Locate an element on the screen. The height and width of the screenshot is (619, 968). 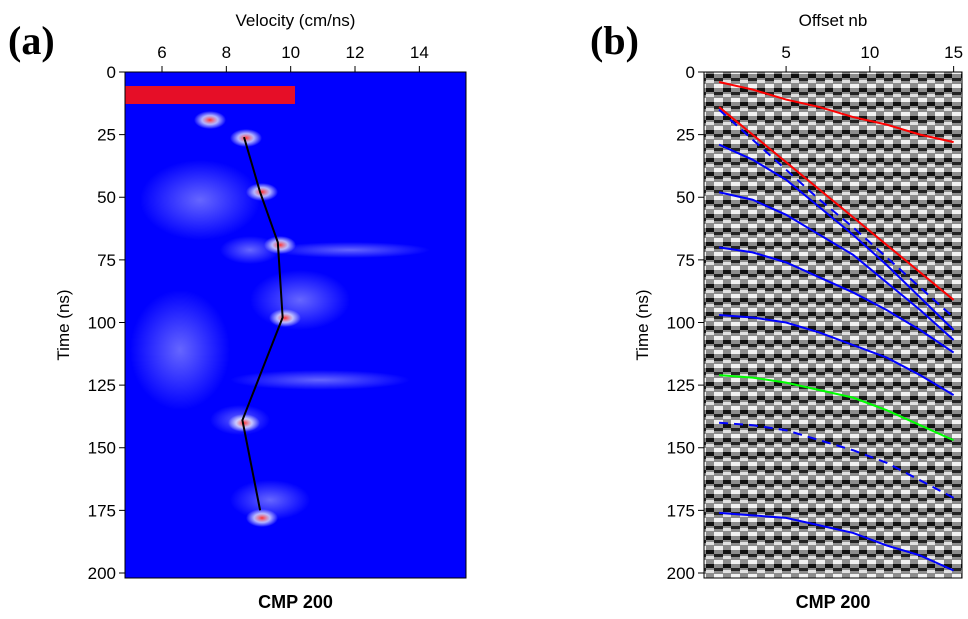
x-axis-title: Velocity (cm/ns) is located at coordinates (296, 20).